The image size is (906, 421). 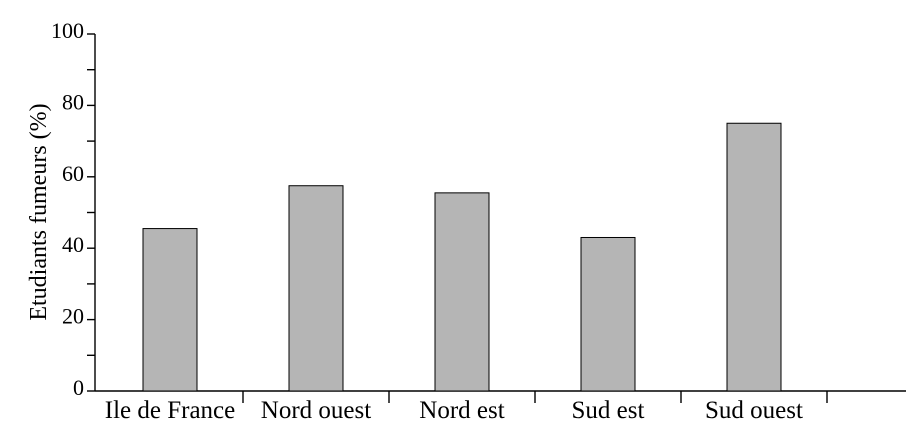 What do you see at coordinates (316, 409) in the screenshot?
I see `x-category-label: Nord ouest` at bounding box center [316, 409].